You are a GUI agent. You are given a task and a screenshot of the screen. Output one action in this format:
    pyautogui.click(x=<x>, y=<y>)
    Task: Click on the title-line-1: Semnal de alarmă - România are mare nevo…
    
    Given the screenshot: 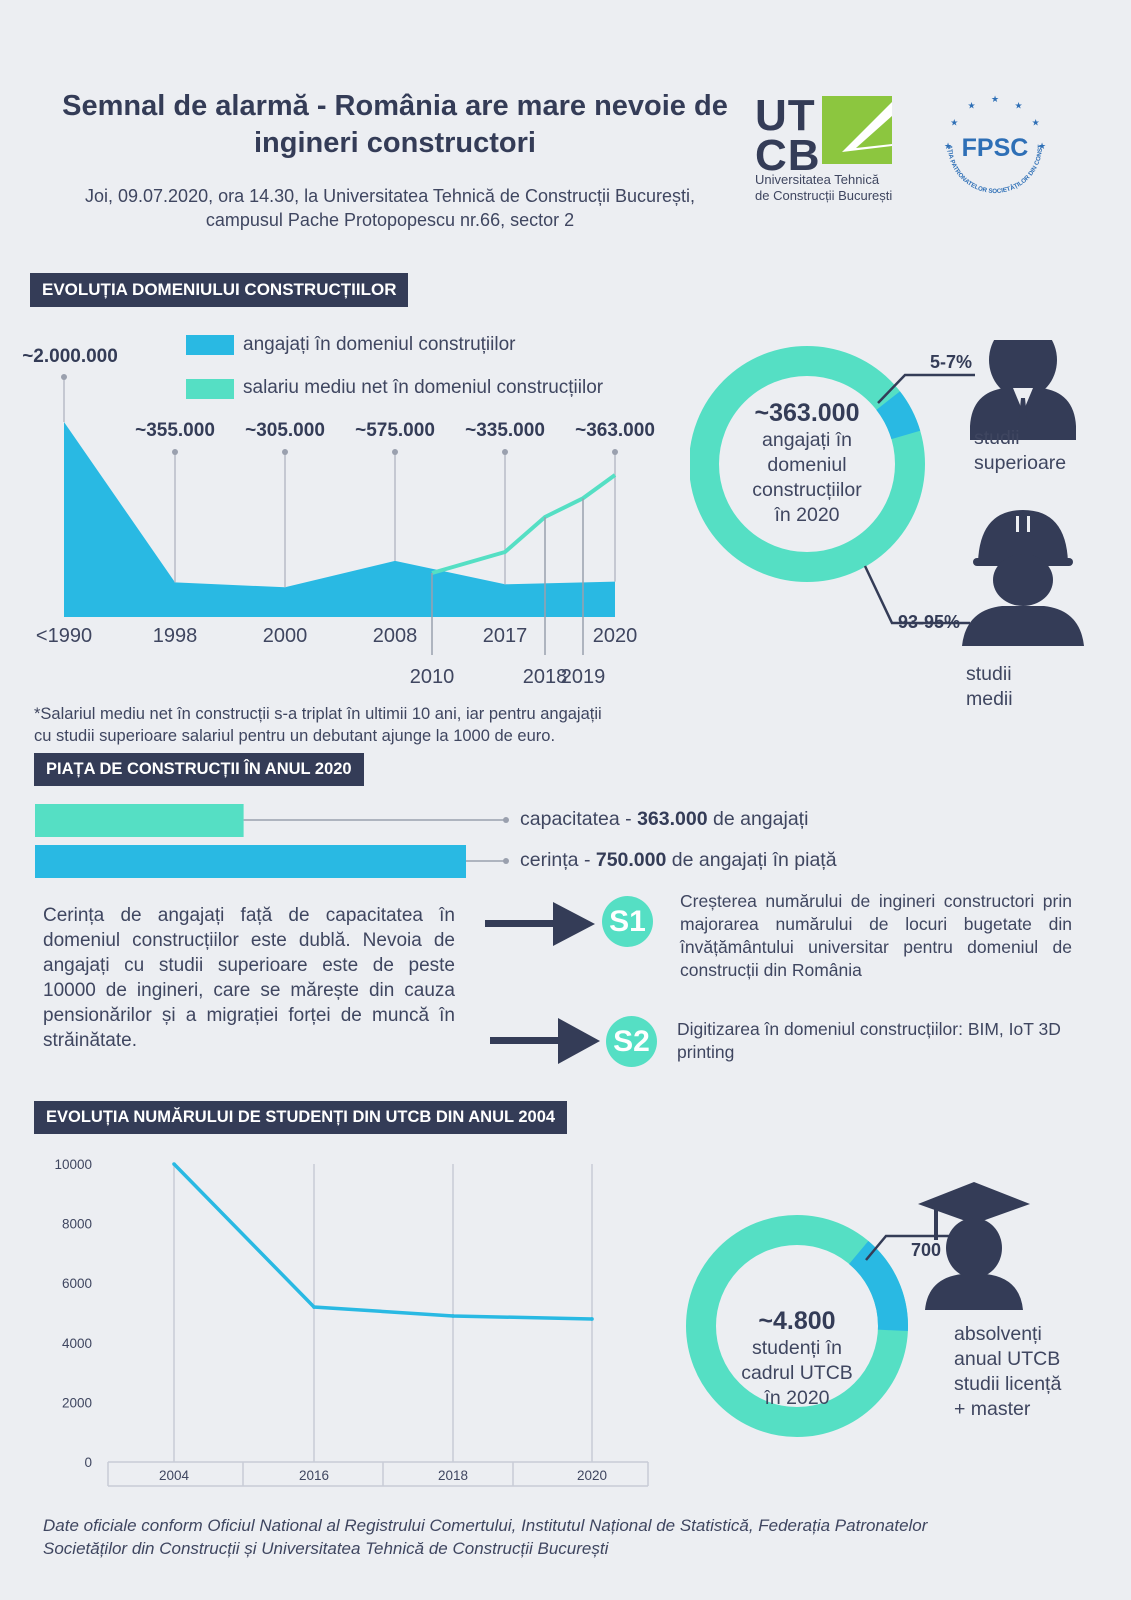 What is the action you would take?
    pyautogui.click(x=395, y=106)
    